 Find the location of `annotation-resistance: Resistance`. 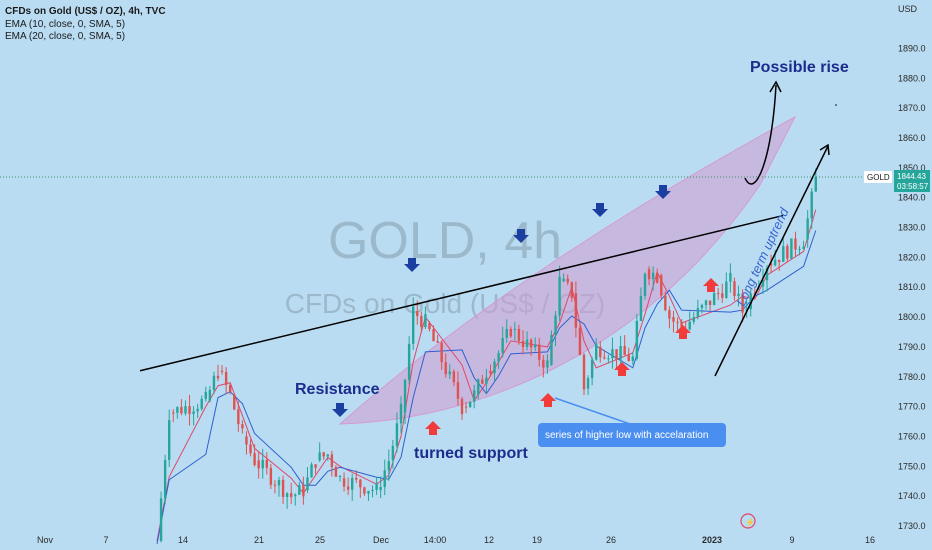

annotation-resistance: Resistance is located at coordinates (337, 389).